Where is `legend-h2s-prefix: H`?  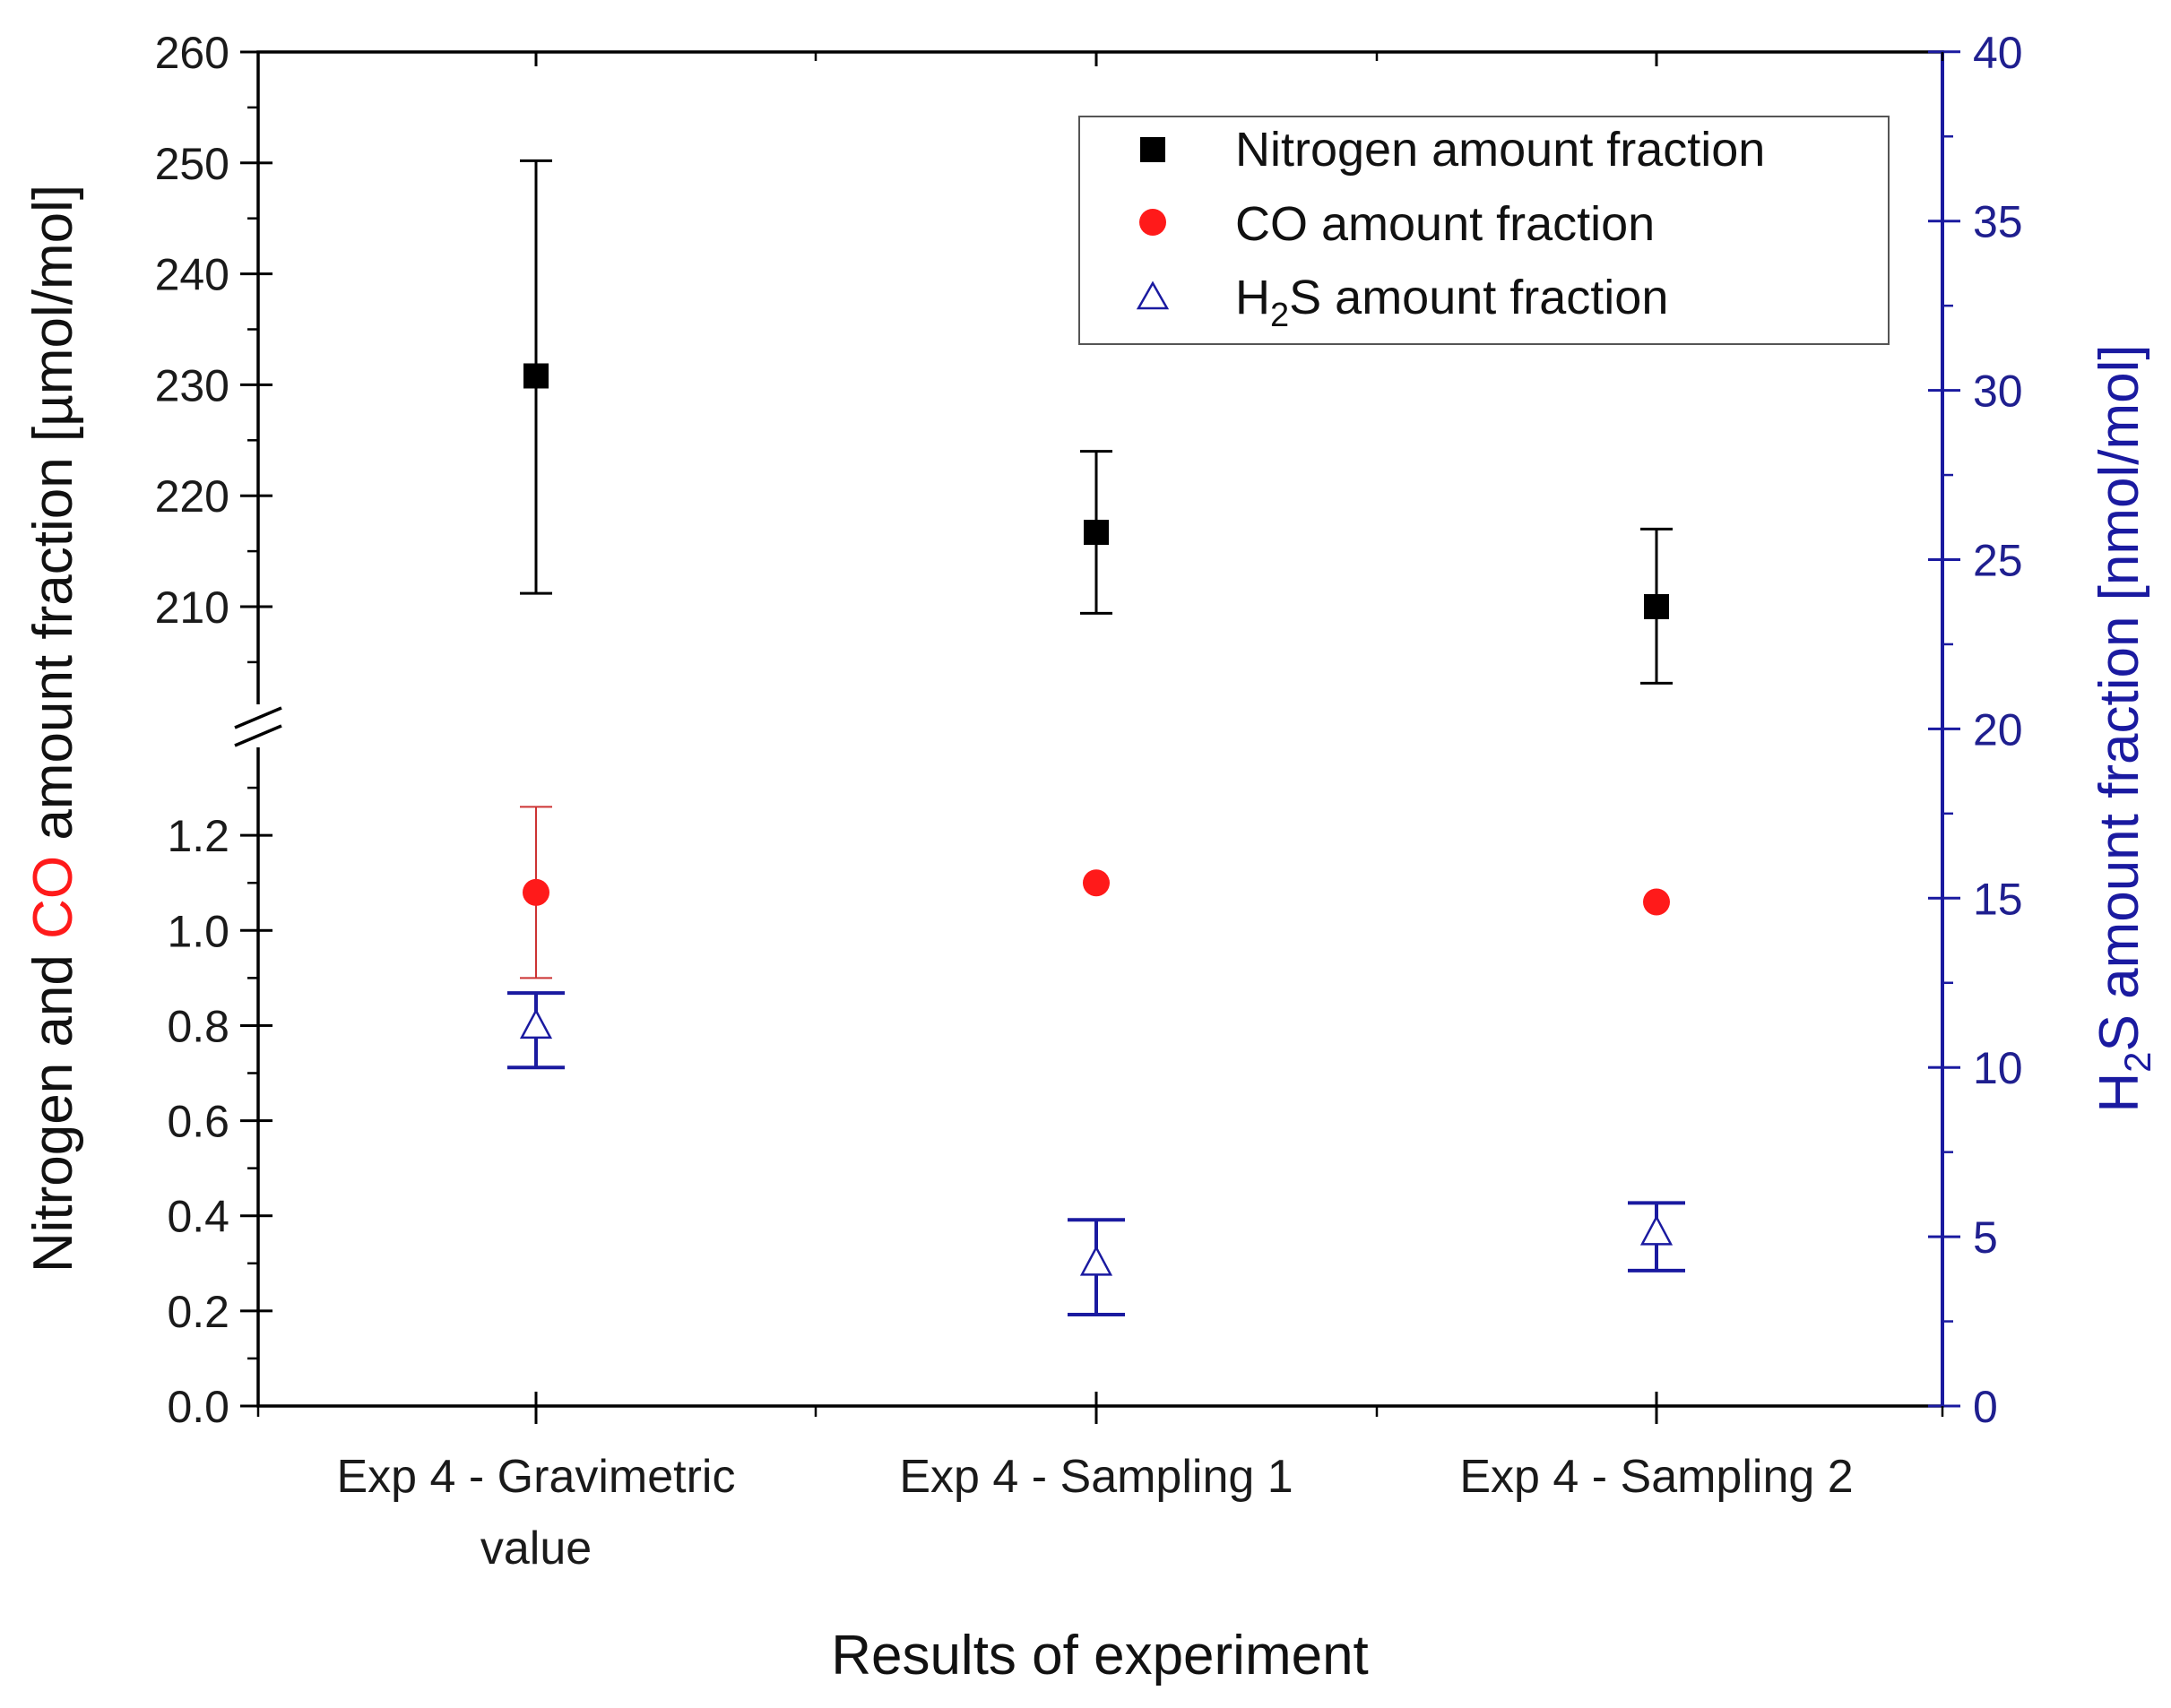 legend-h2s-prefix: H is located at coordinates (1252, 297).